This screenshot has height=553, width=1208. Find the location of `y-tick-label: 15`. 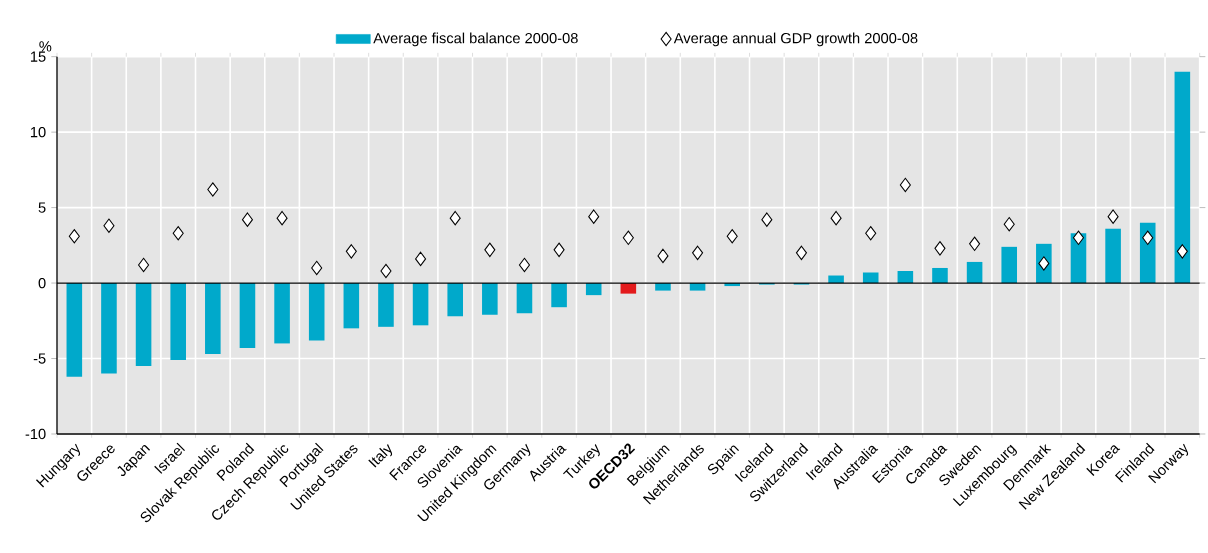

y-tick-label: 15 is located at coordinates (38, 56).